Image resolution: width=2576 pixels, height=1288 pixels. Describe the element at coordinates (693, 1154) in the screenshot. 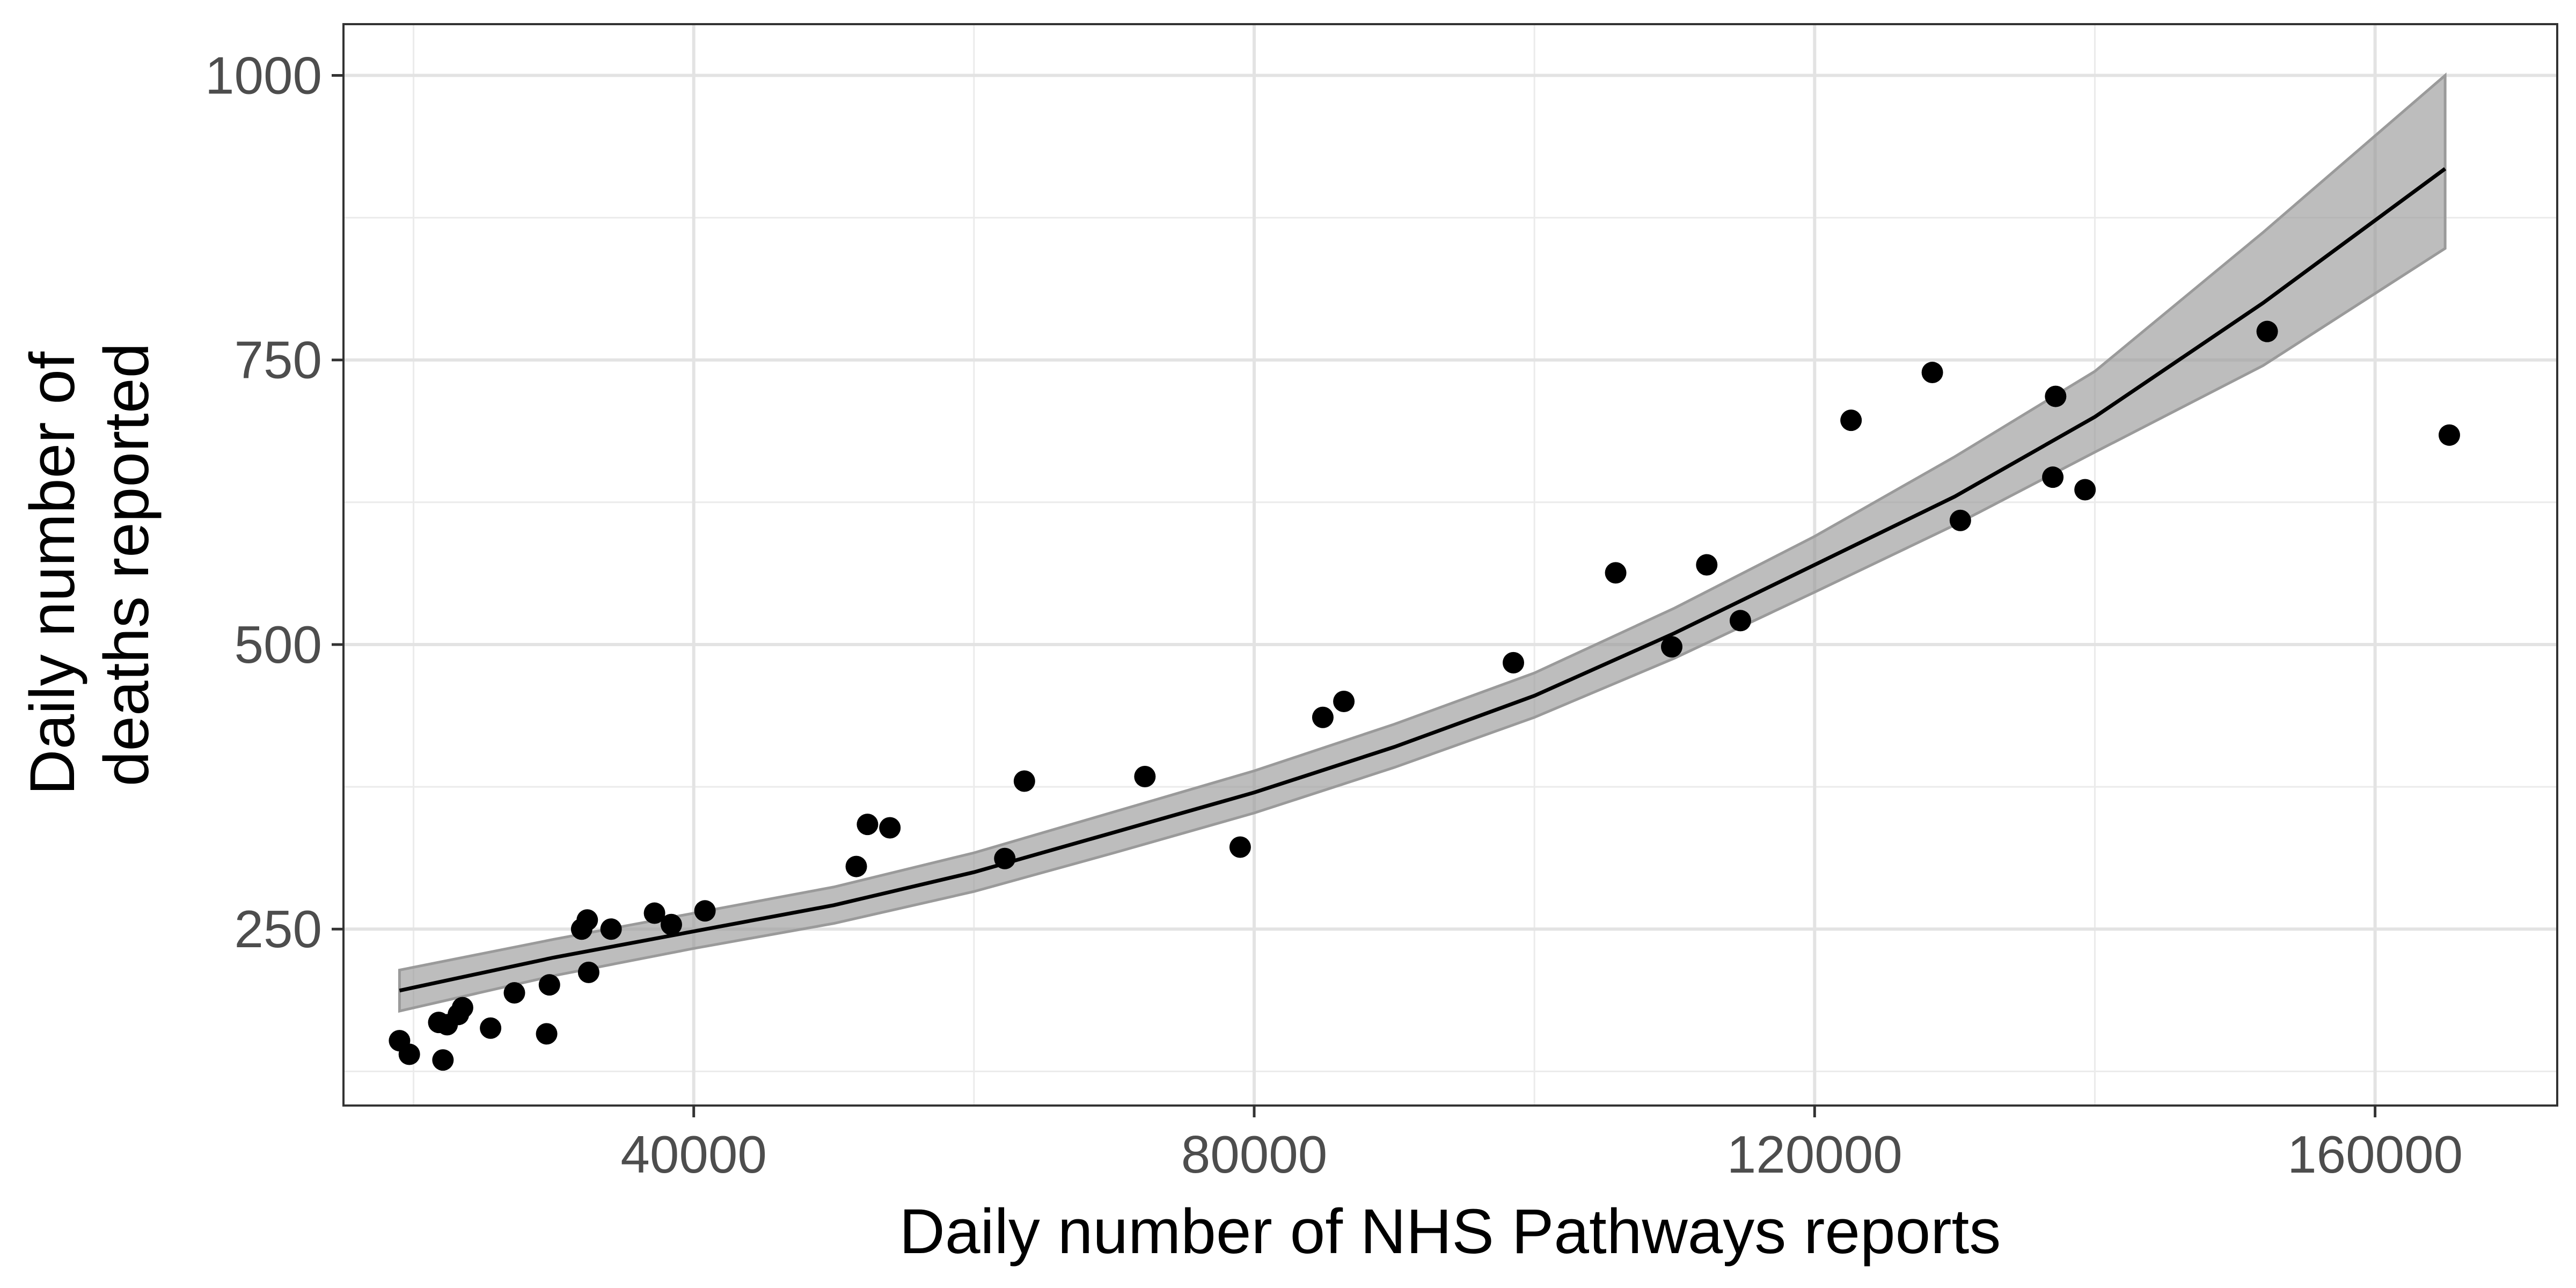

I see `x-tick-label: 40000` at that location.